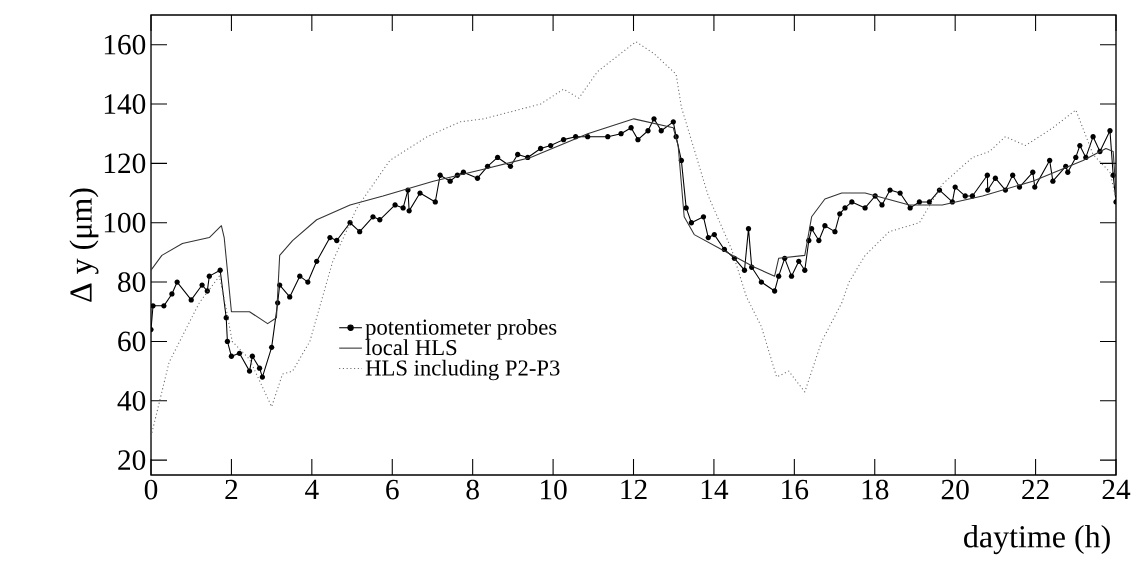  Describe the element at coordinates (312, 489) in the screenshot. I see `x-tick-label: 4` at that location.